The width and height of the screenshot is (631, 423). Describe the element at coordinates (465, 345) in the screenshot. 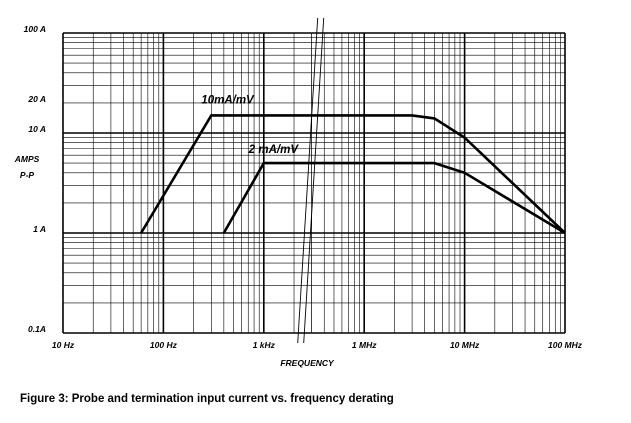

I see `x-tick-label: 10 MHz` at that location.